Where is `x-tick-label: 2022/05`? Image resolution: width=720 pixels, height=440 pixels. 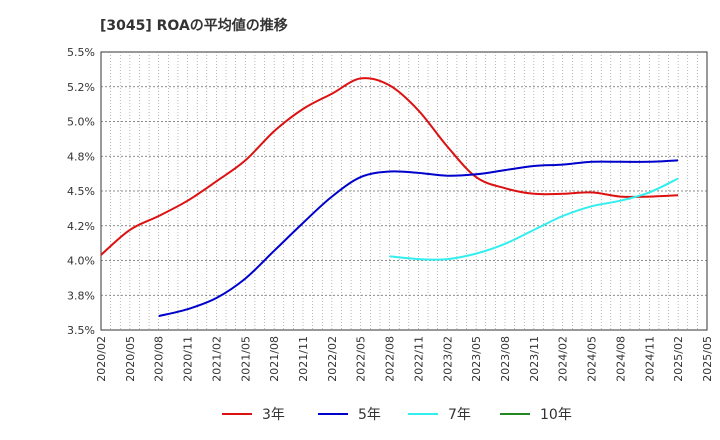 x-tick-label: 2022/05 is located at coordinates (361, 359).